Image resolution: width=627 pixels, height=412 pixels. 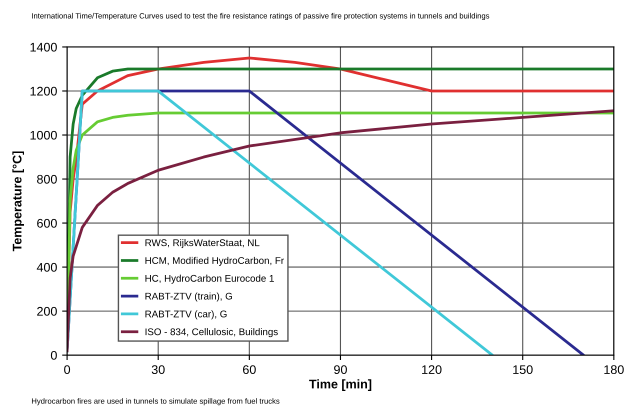 What do you see at coordinates (209, 279) in the screenshot?
I see `legend-label: HC, HydroCarbon Eurocode 1` at bounding box center [209, 279].